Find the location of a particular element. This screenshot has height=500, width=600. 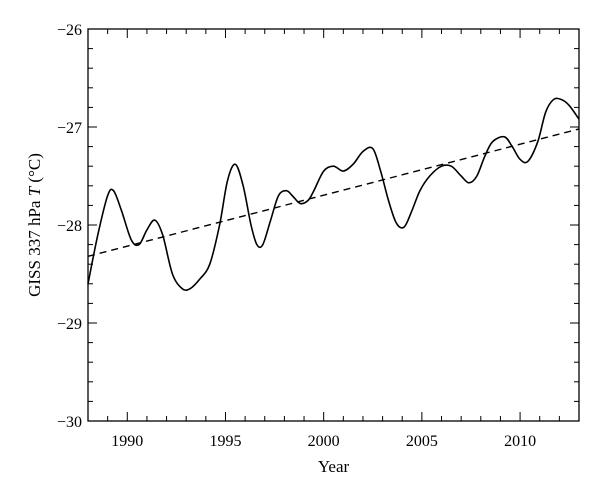

y-tick-label: −26 is located at coordinates (69, 30).